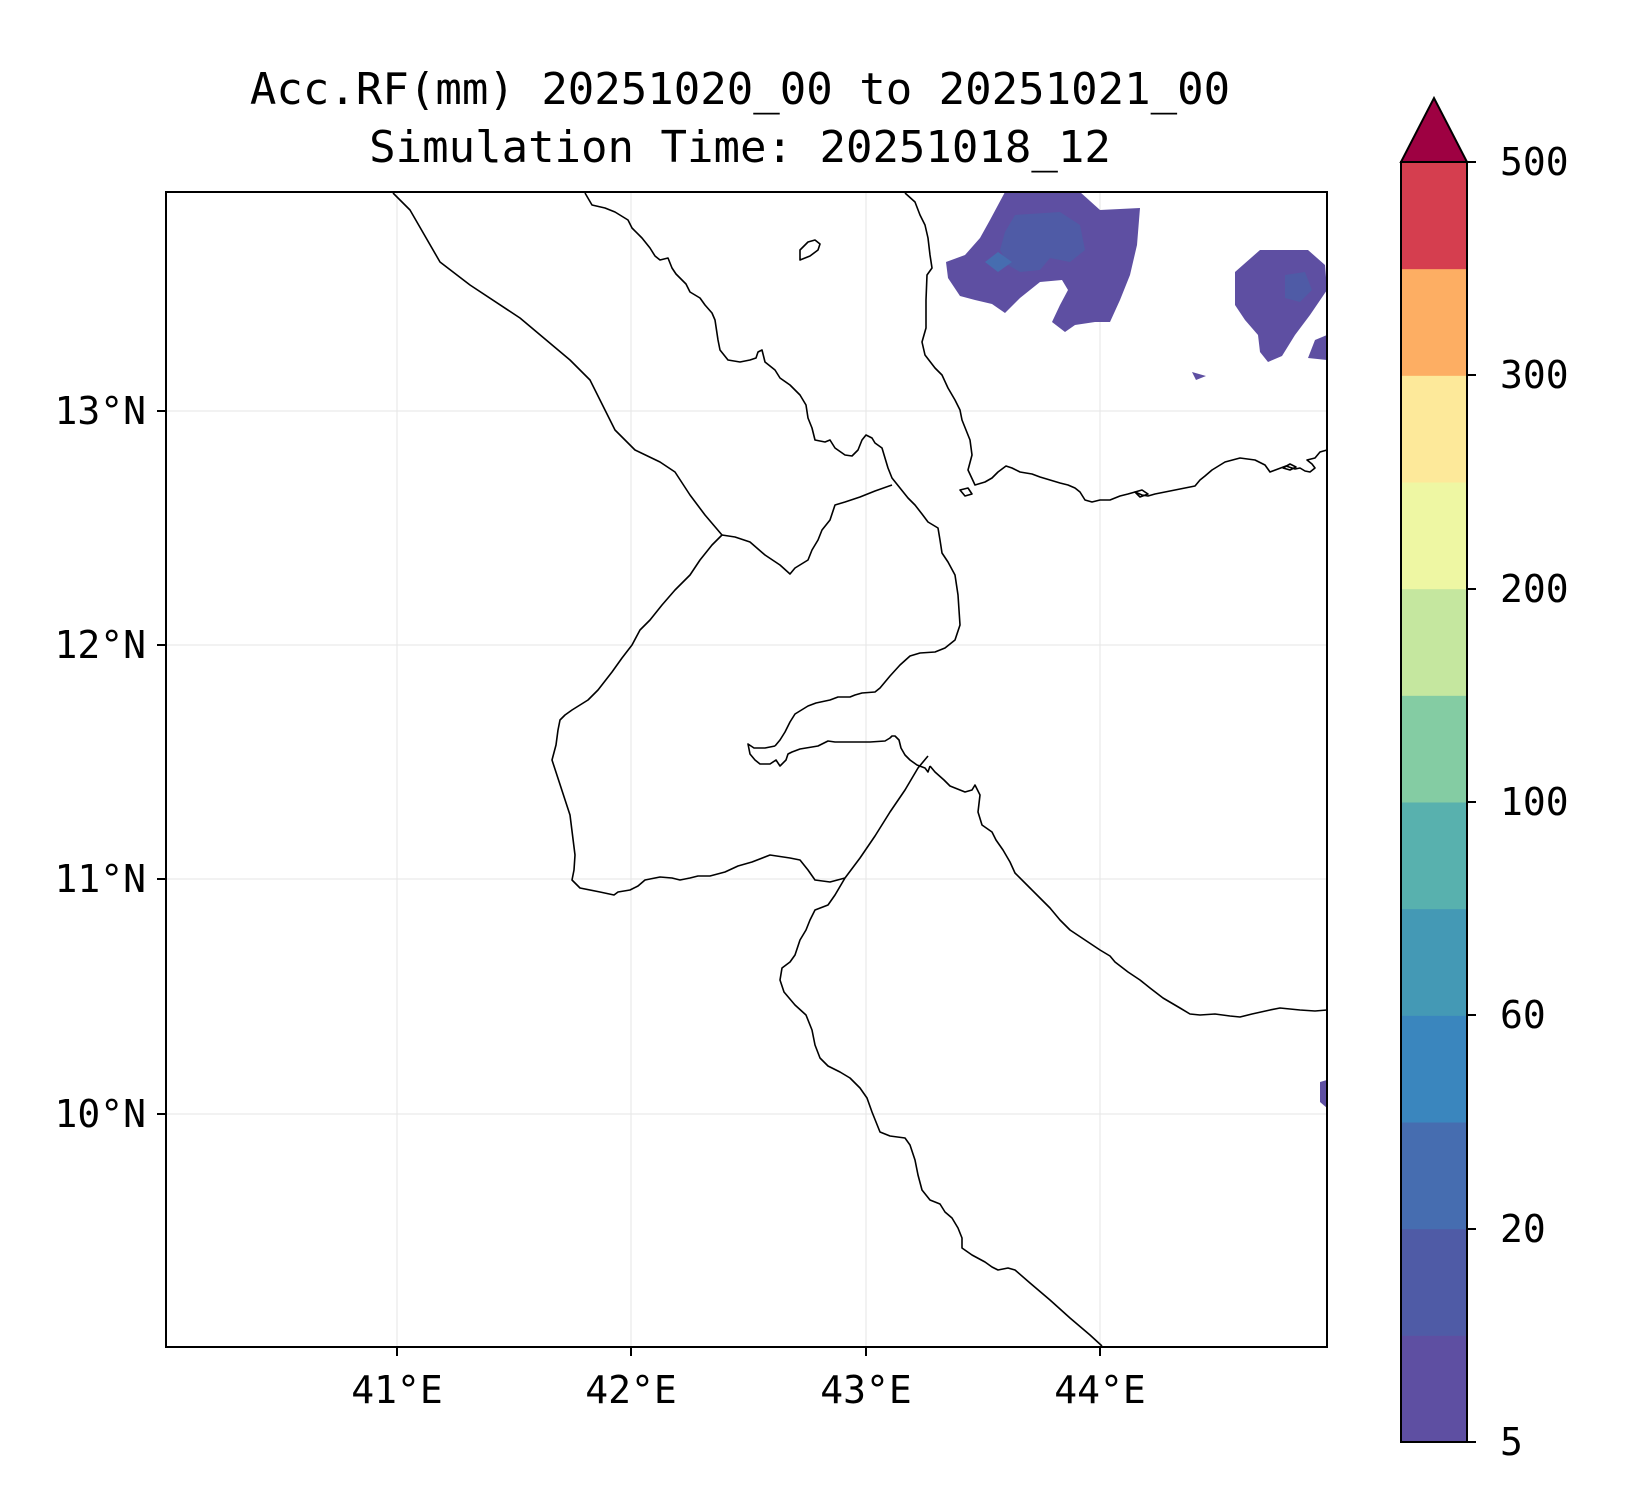 The width and height of the screenshot is (1650, 1500). Describe the element at coordinates (1511, 1442) in the screenshot. I see `colorbar-label: 5` at that location.